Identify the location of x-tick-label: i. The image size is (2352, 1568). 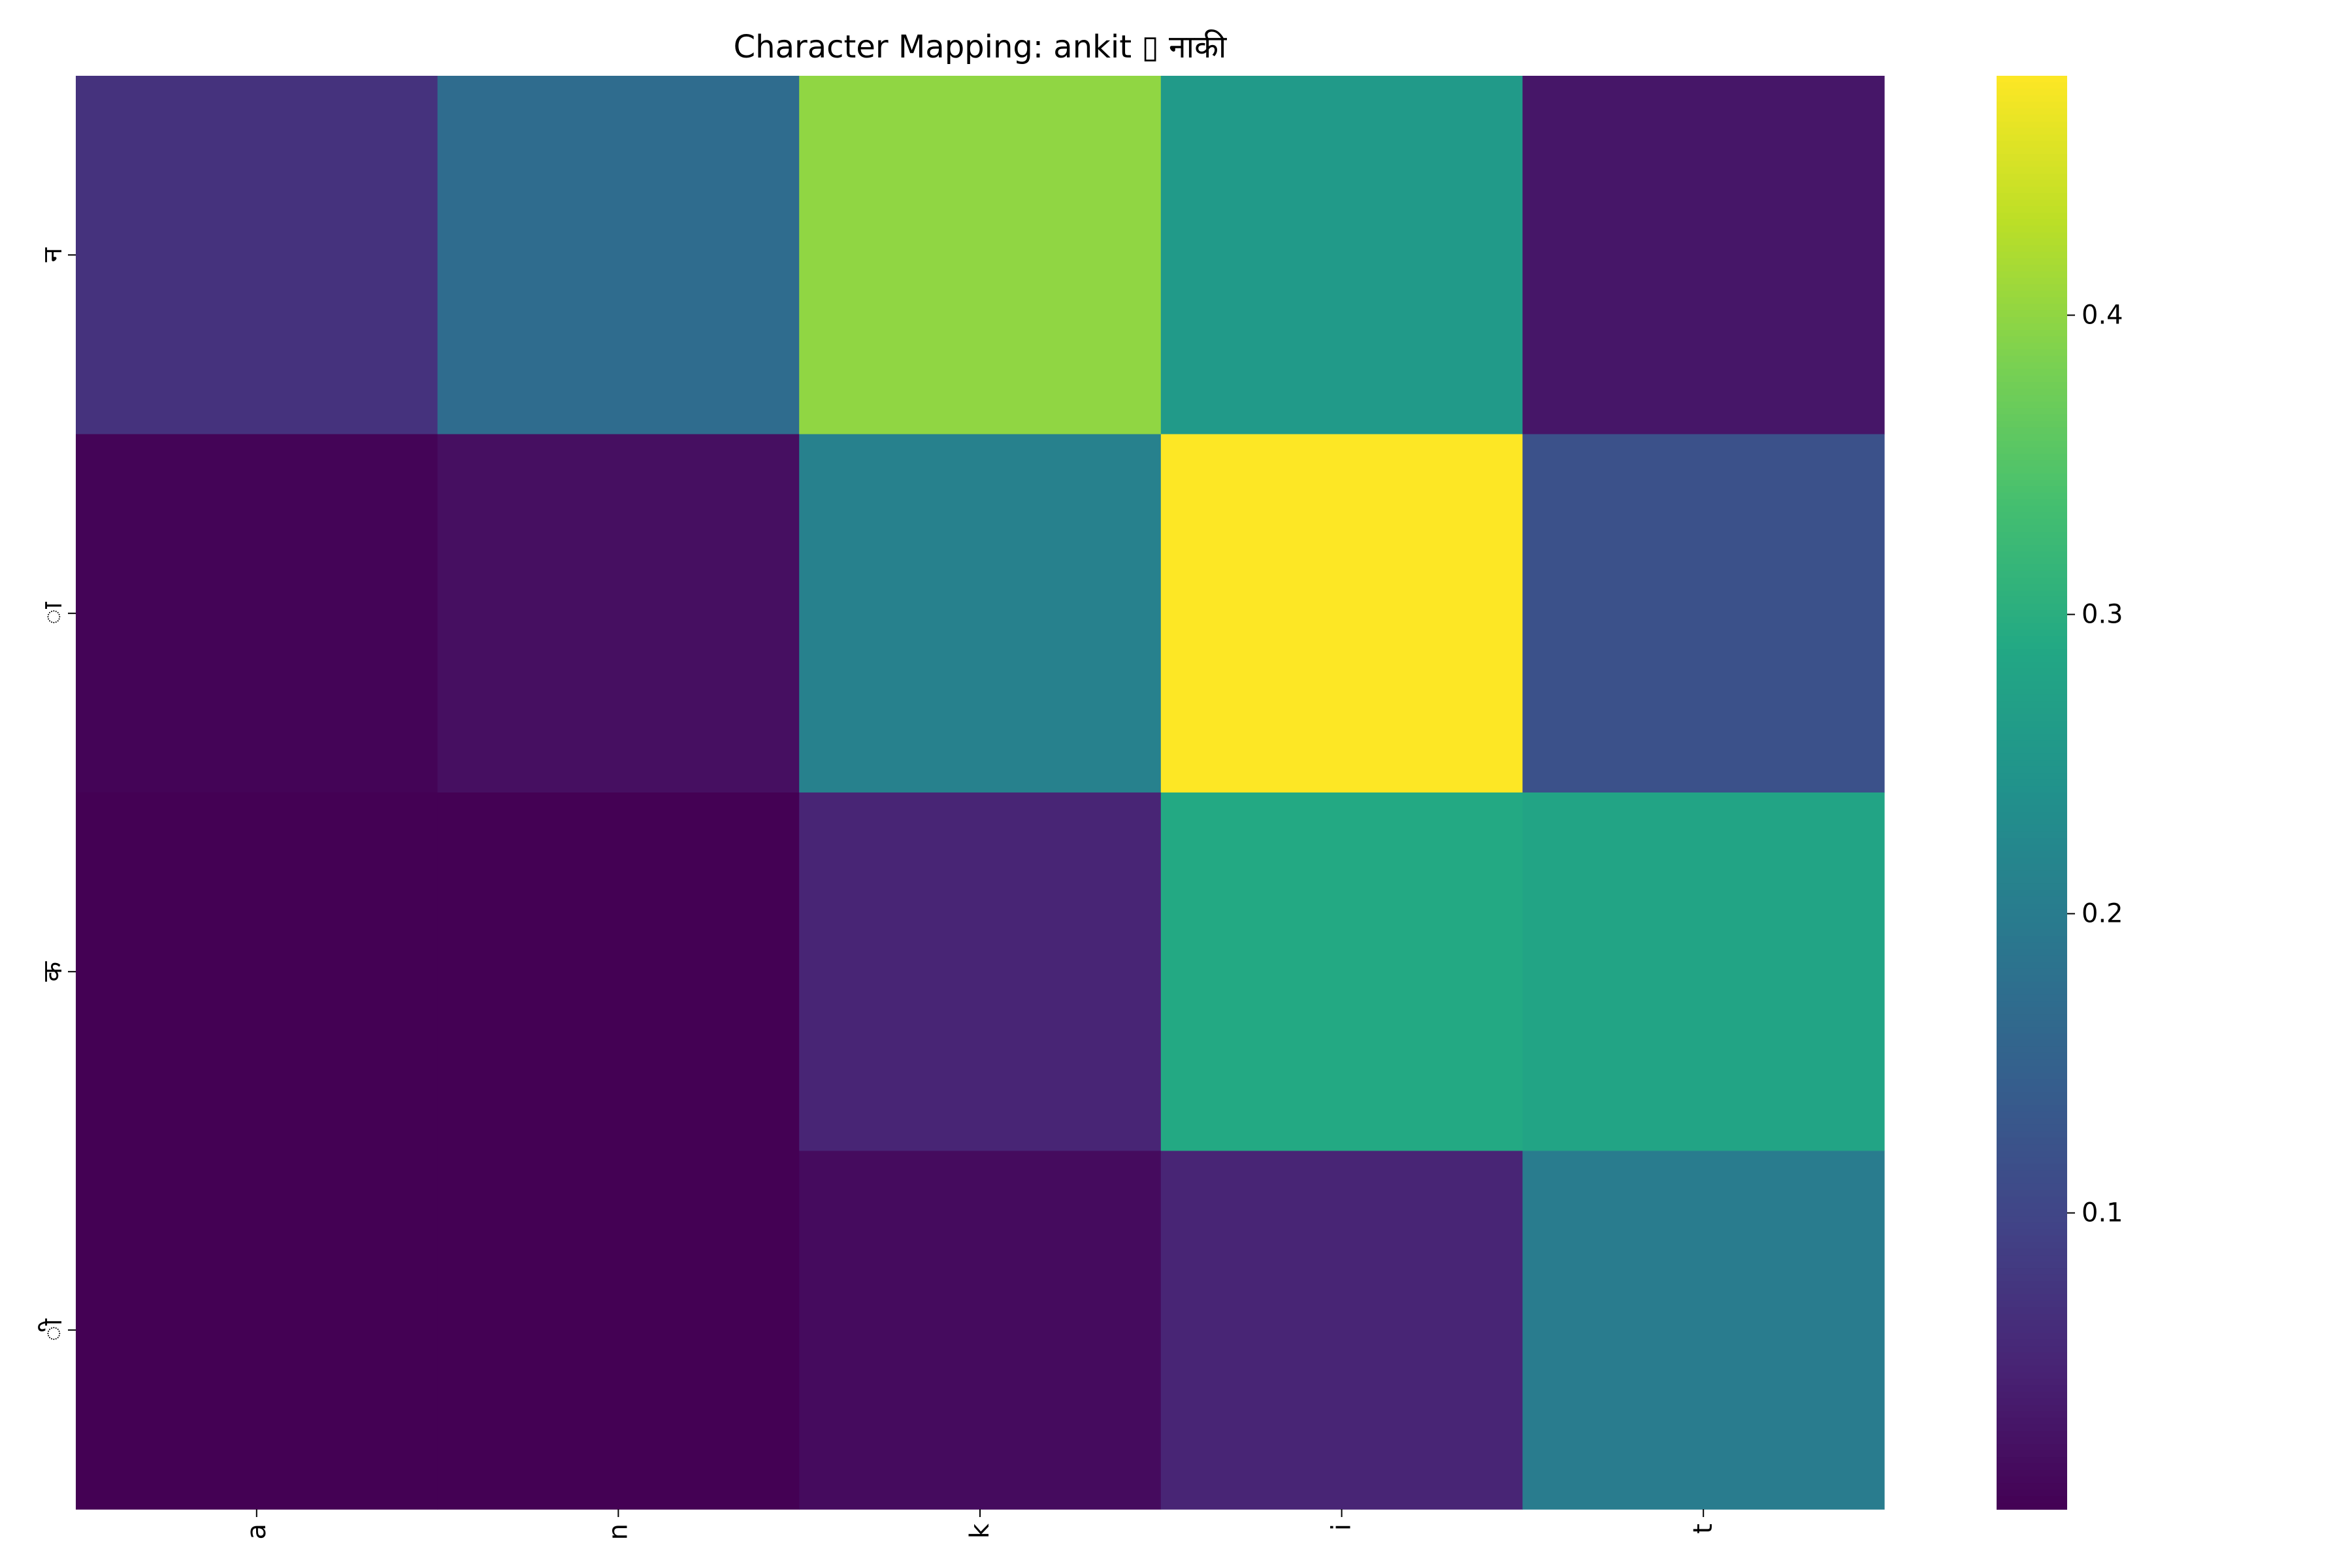
(1342, 1527).